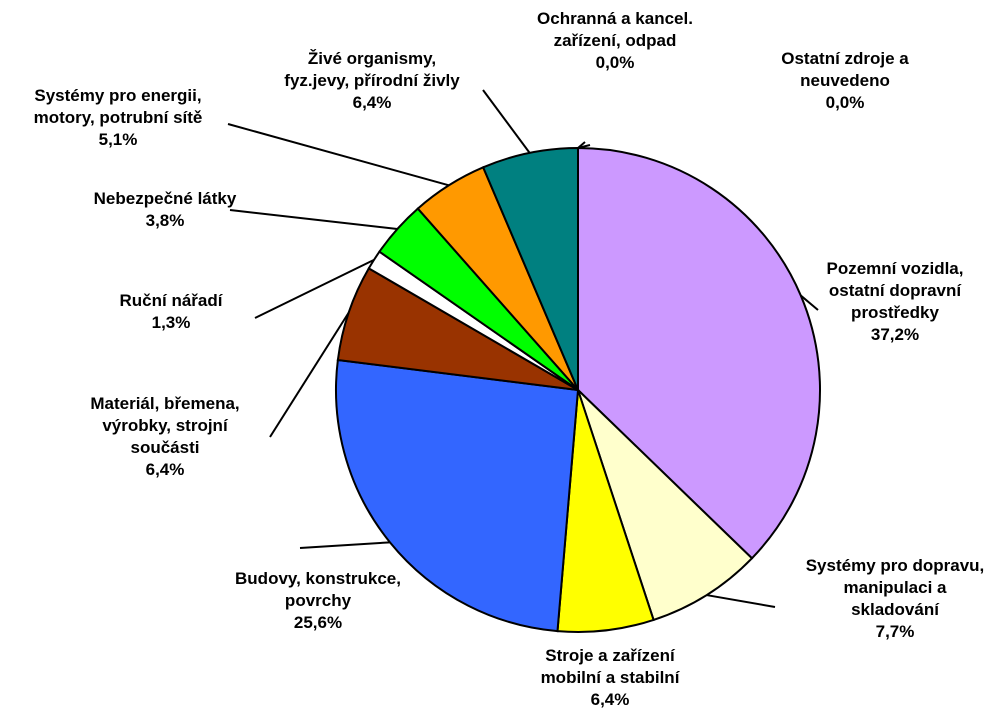 This screenshot has height=719, width=1007. Describe the element at coordinates (171, 312) in the screenshot. I see `slice-label: Ruční nářadí 1,3%` at that location.